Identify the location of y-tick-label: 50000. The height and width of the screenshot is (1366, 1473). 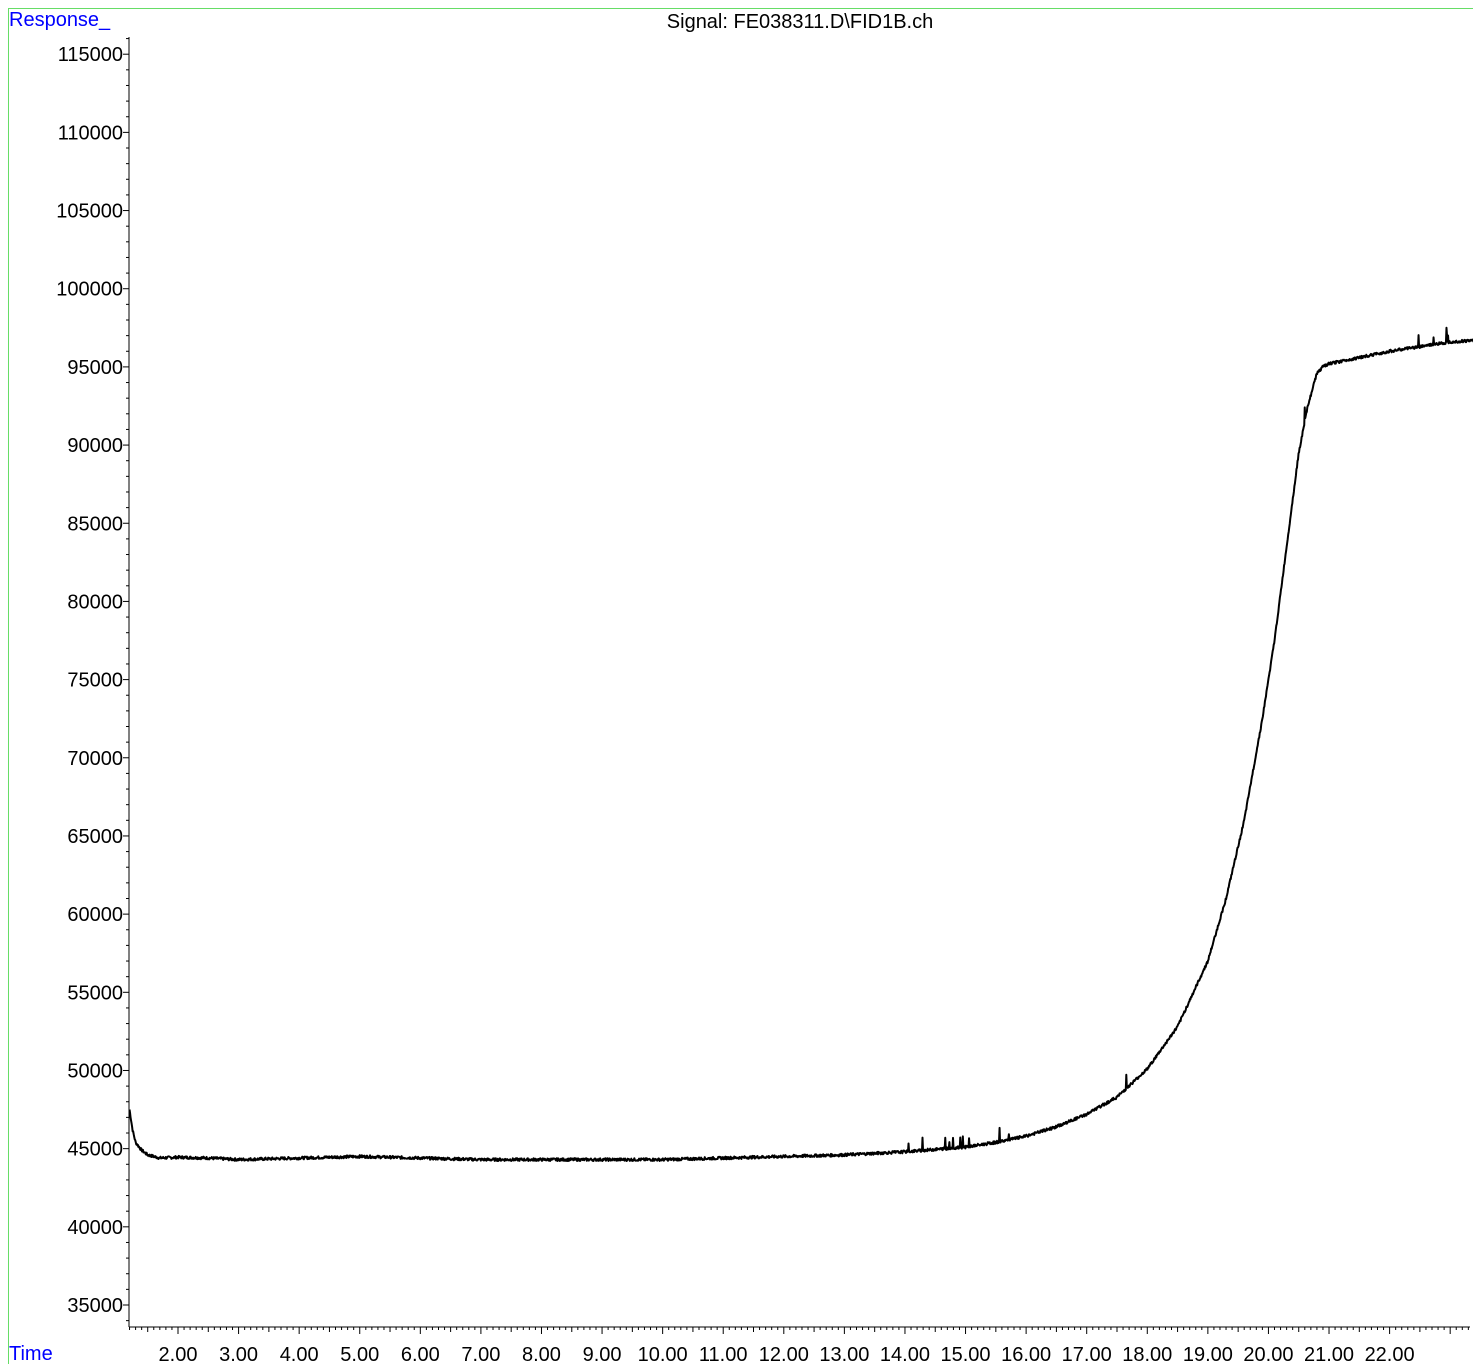
(95, 1071).